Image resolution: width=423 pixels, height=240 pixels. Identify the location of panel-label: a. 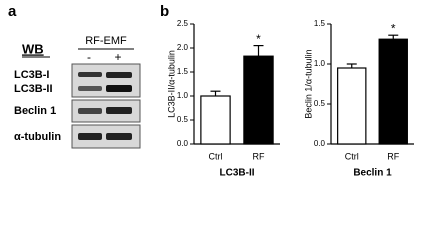
(12, 11).